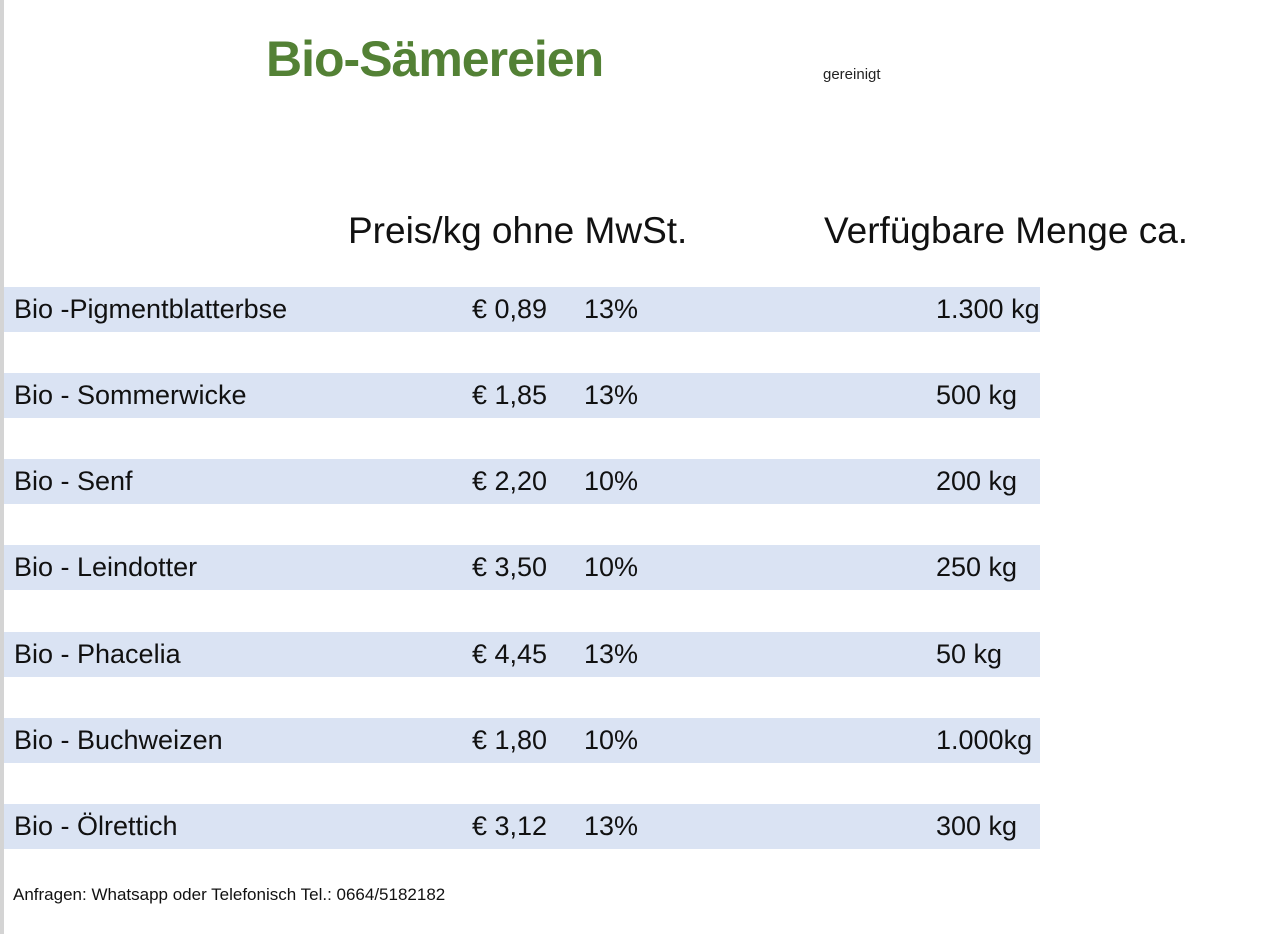 Image resolution: width=1280 pixels, height=934 pixels. I want to click on seed-name: Bio - Buchweizen, so click(118, 740).